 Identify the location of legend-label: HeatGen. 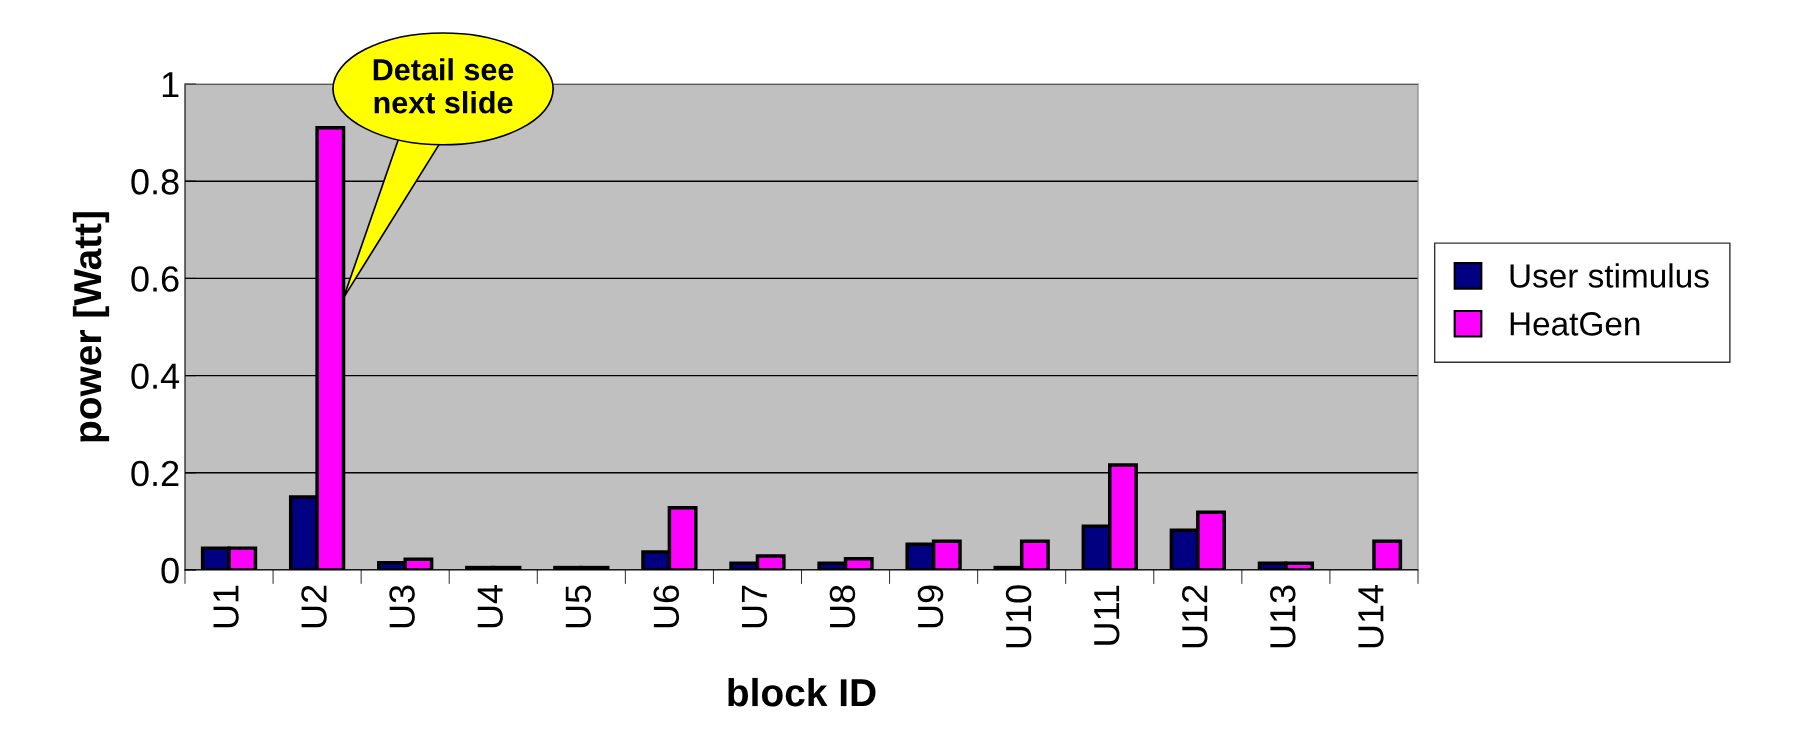
(1575, 324).